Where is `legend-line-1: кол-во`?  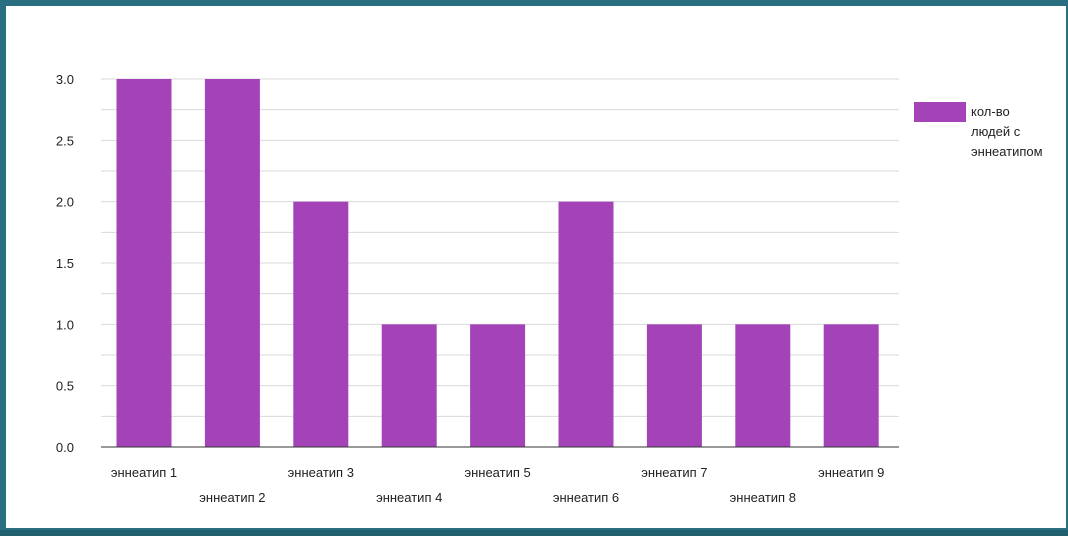
legend-line-1: кол-во is located at coordinates (990, 111).